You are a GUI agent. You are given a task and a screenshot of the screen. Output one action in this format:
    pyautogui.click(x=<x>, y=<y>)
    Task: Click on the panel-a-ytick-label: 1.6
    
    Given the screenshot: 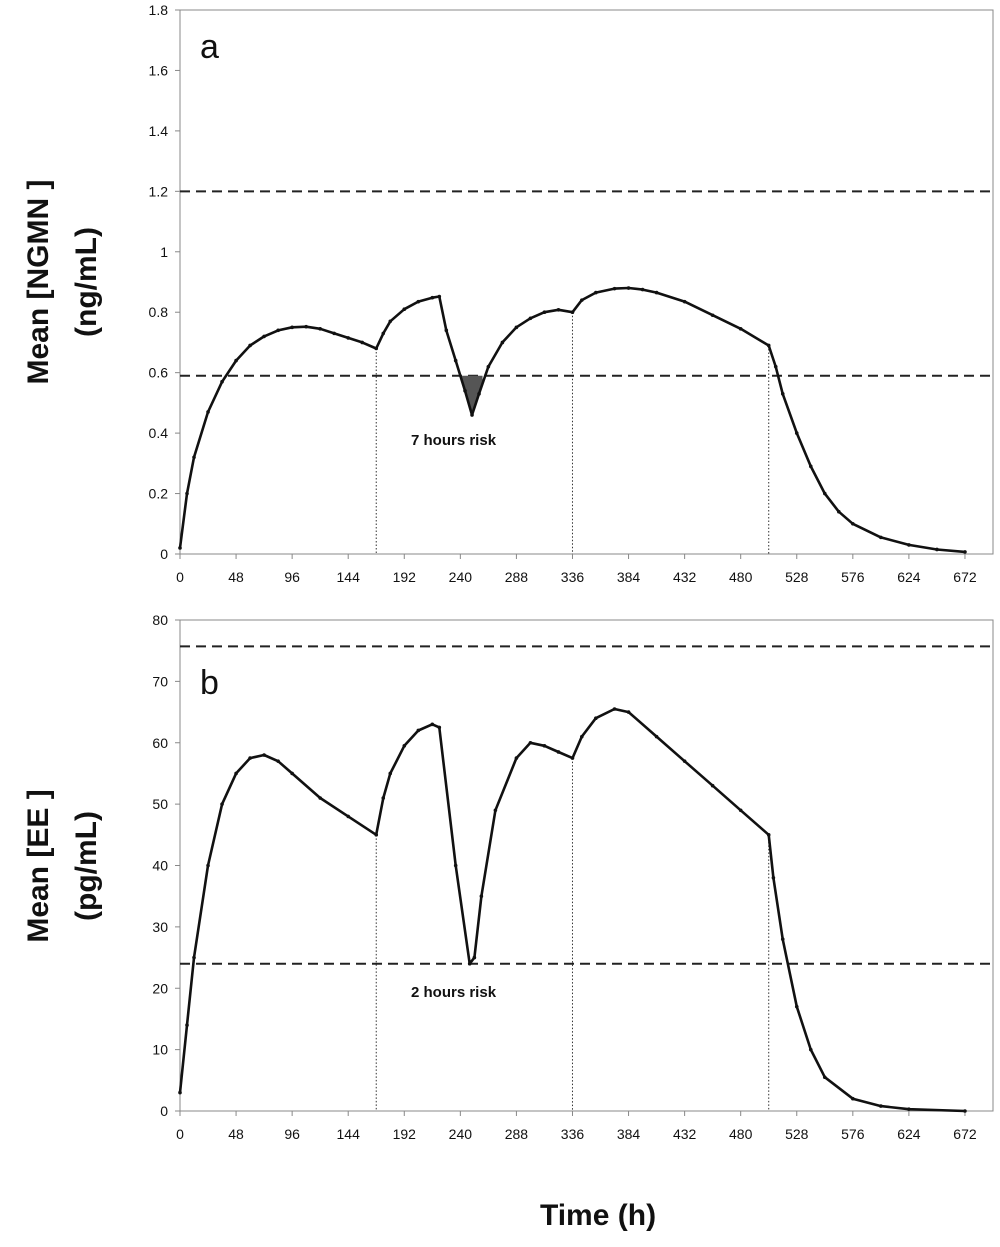 What is the action you would take?
    pyautogui.click(x=159, y=70)
    